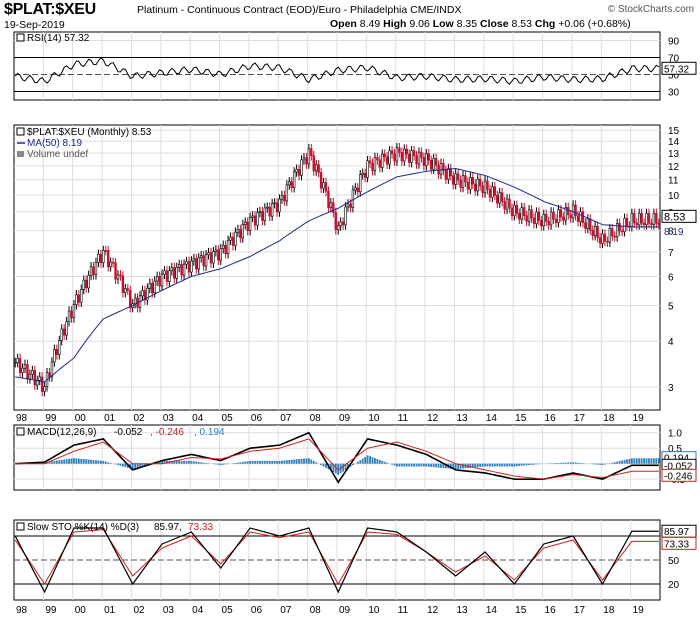  What do you see at coordinates (671, 232) in the screenshot?
I see `price-tick-label: 8` at bounding box center [671, 232].